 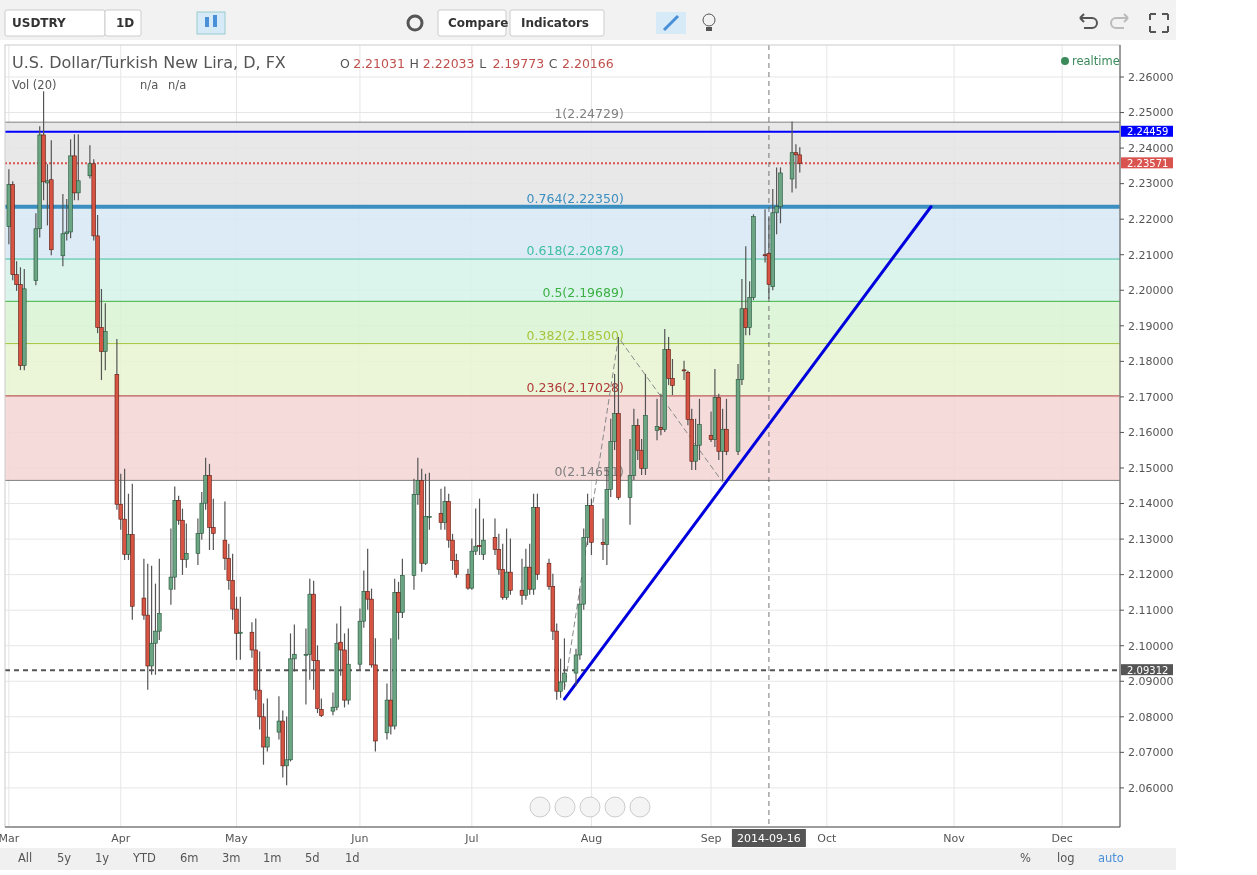 What do you see at coordinates (1151, 148) in the screenshot?
I see `y-tick-label: 2.24000` at bounding box center [1151, 148].